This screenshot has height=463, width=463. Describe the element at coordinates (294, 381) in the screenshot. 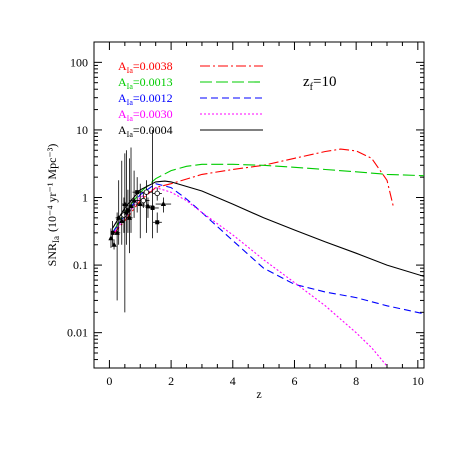

I see `x-tick-label: 6` at that location.